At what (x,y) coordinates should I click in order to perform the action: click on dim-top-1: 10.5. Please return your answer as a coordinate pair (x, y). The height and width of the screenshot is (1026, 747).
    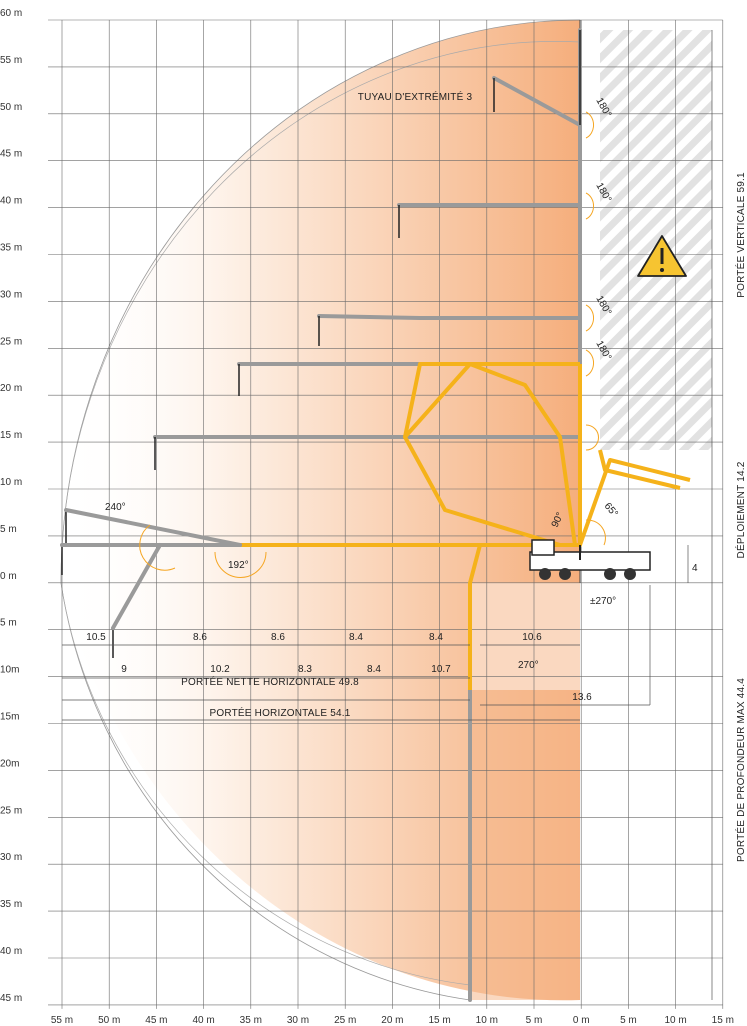
    Looking at the image, I should click on (96, 637).